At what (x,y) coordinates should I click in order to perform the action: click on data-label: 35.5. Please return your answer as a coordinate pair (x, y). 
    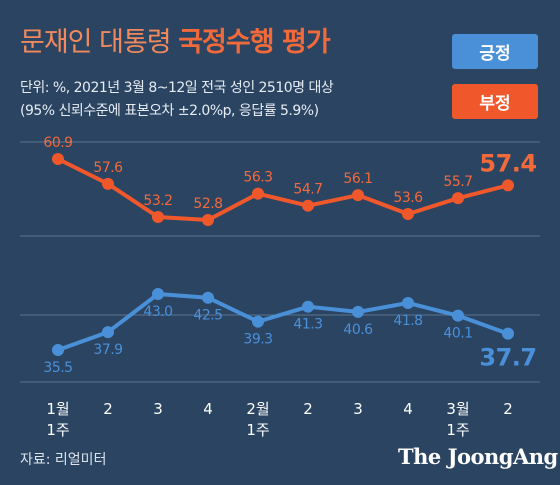
    Looking at the image, I should click on (57, 368).